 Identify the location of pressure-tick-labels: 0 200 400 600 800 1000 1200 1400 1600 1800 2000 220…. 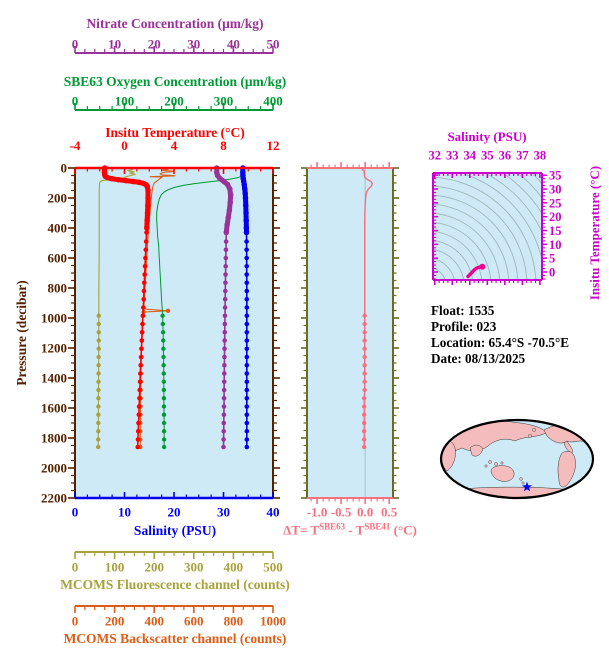
(54, 333).